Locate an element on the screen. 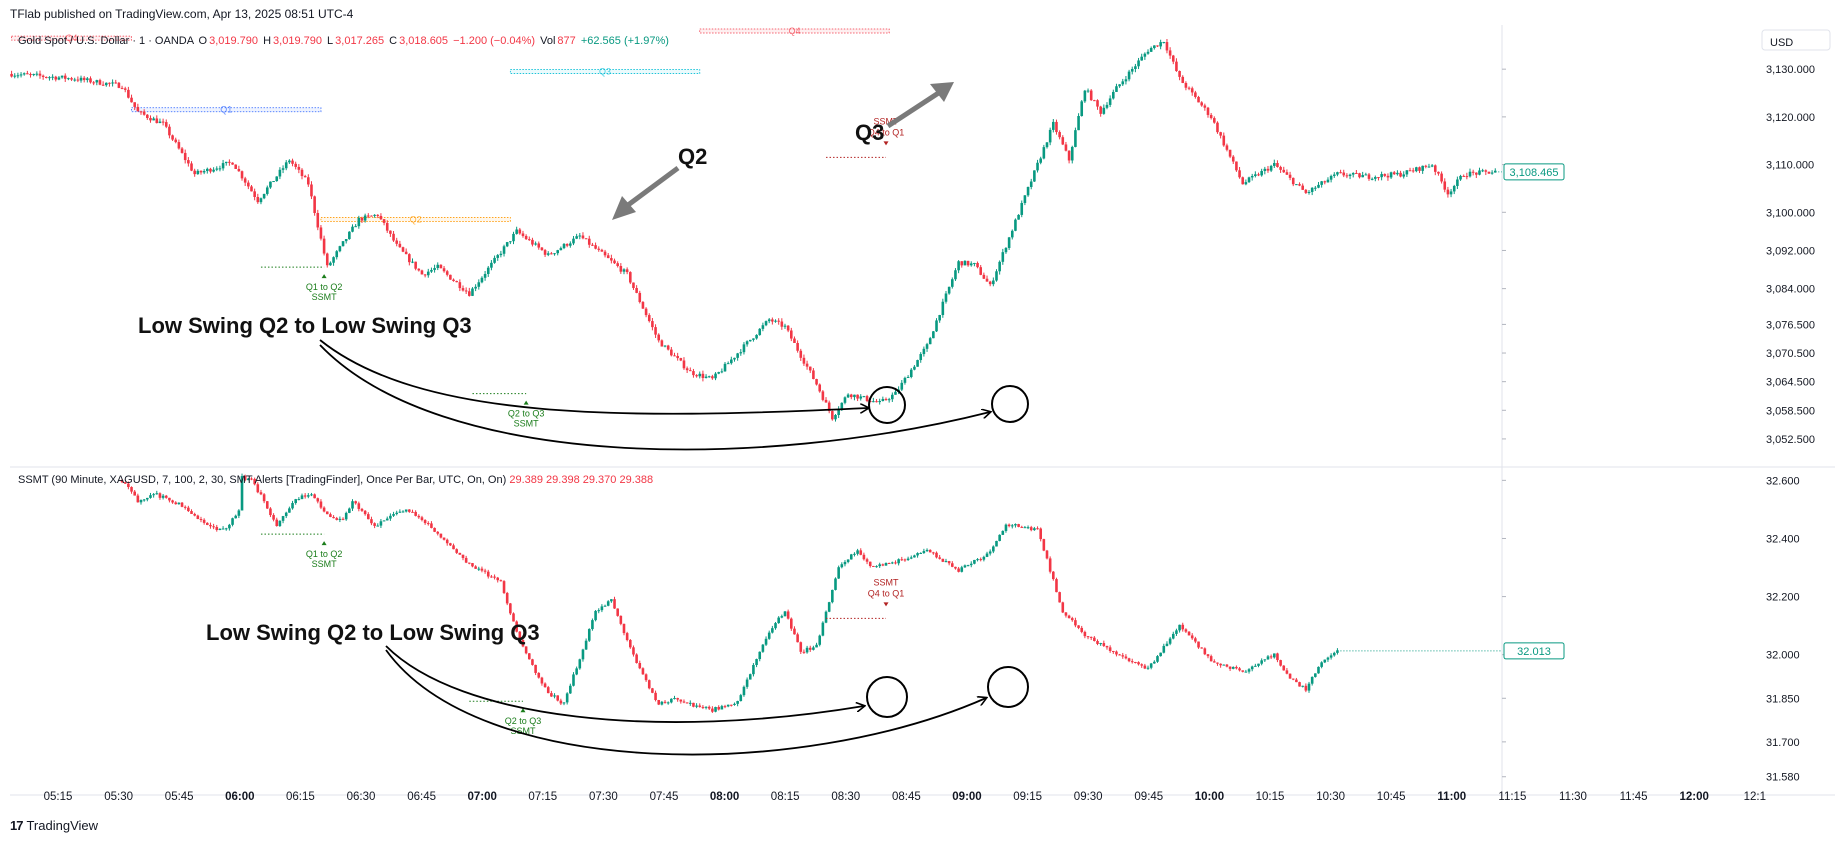 This screenshot has width=1835, height=849. x-tick-label: 05:45 is located at coordinates (179, 797).